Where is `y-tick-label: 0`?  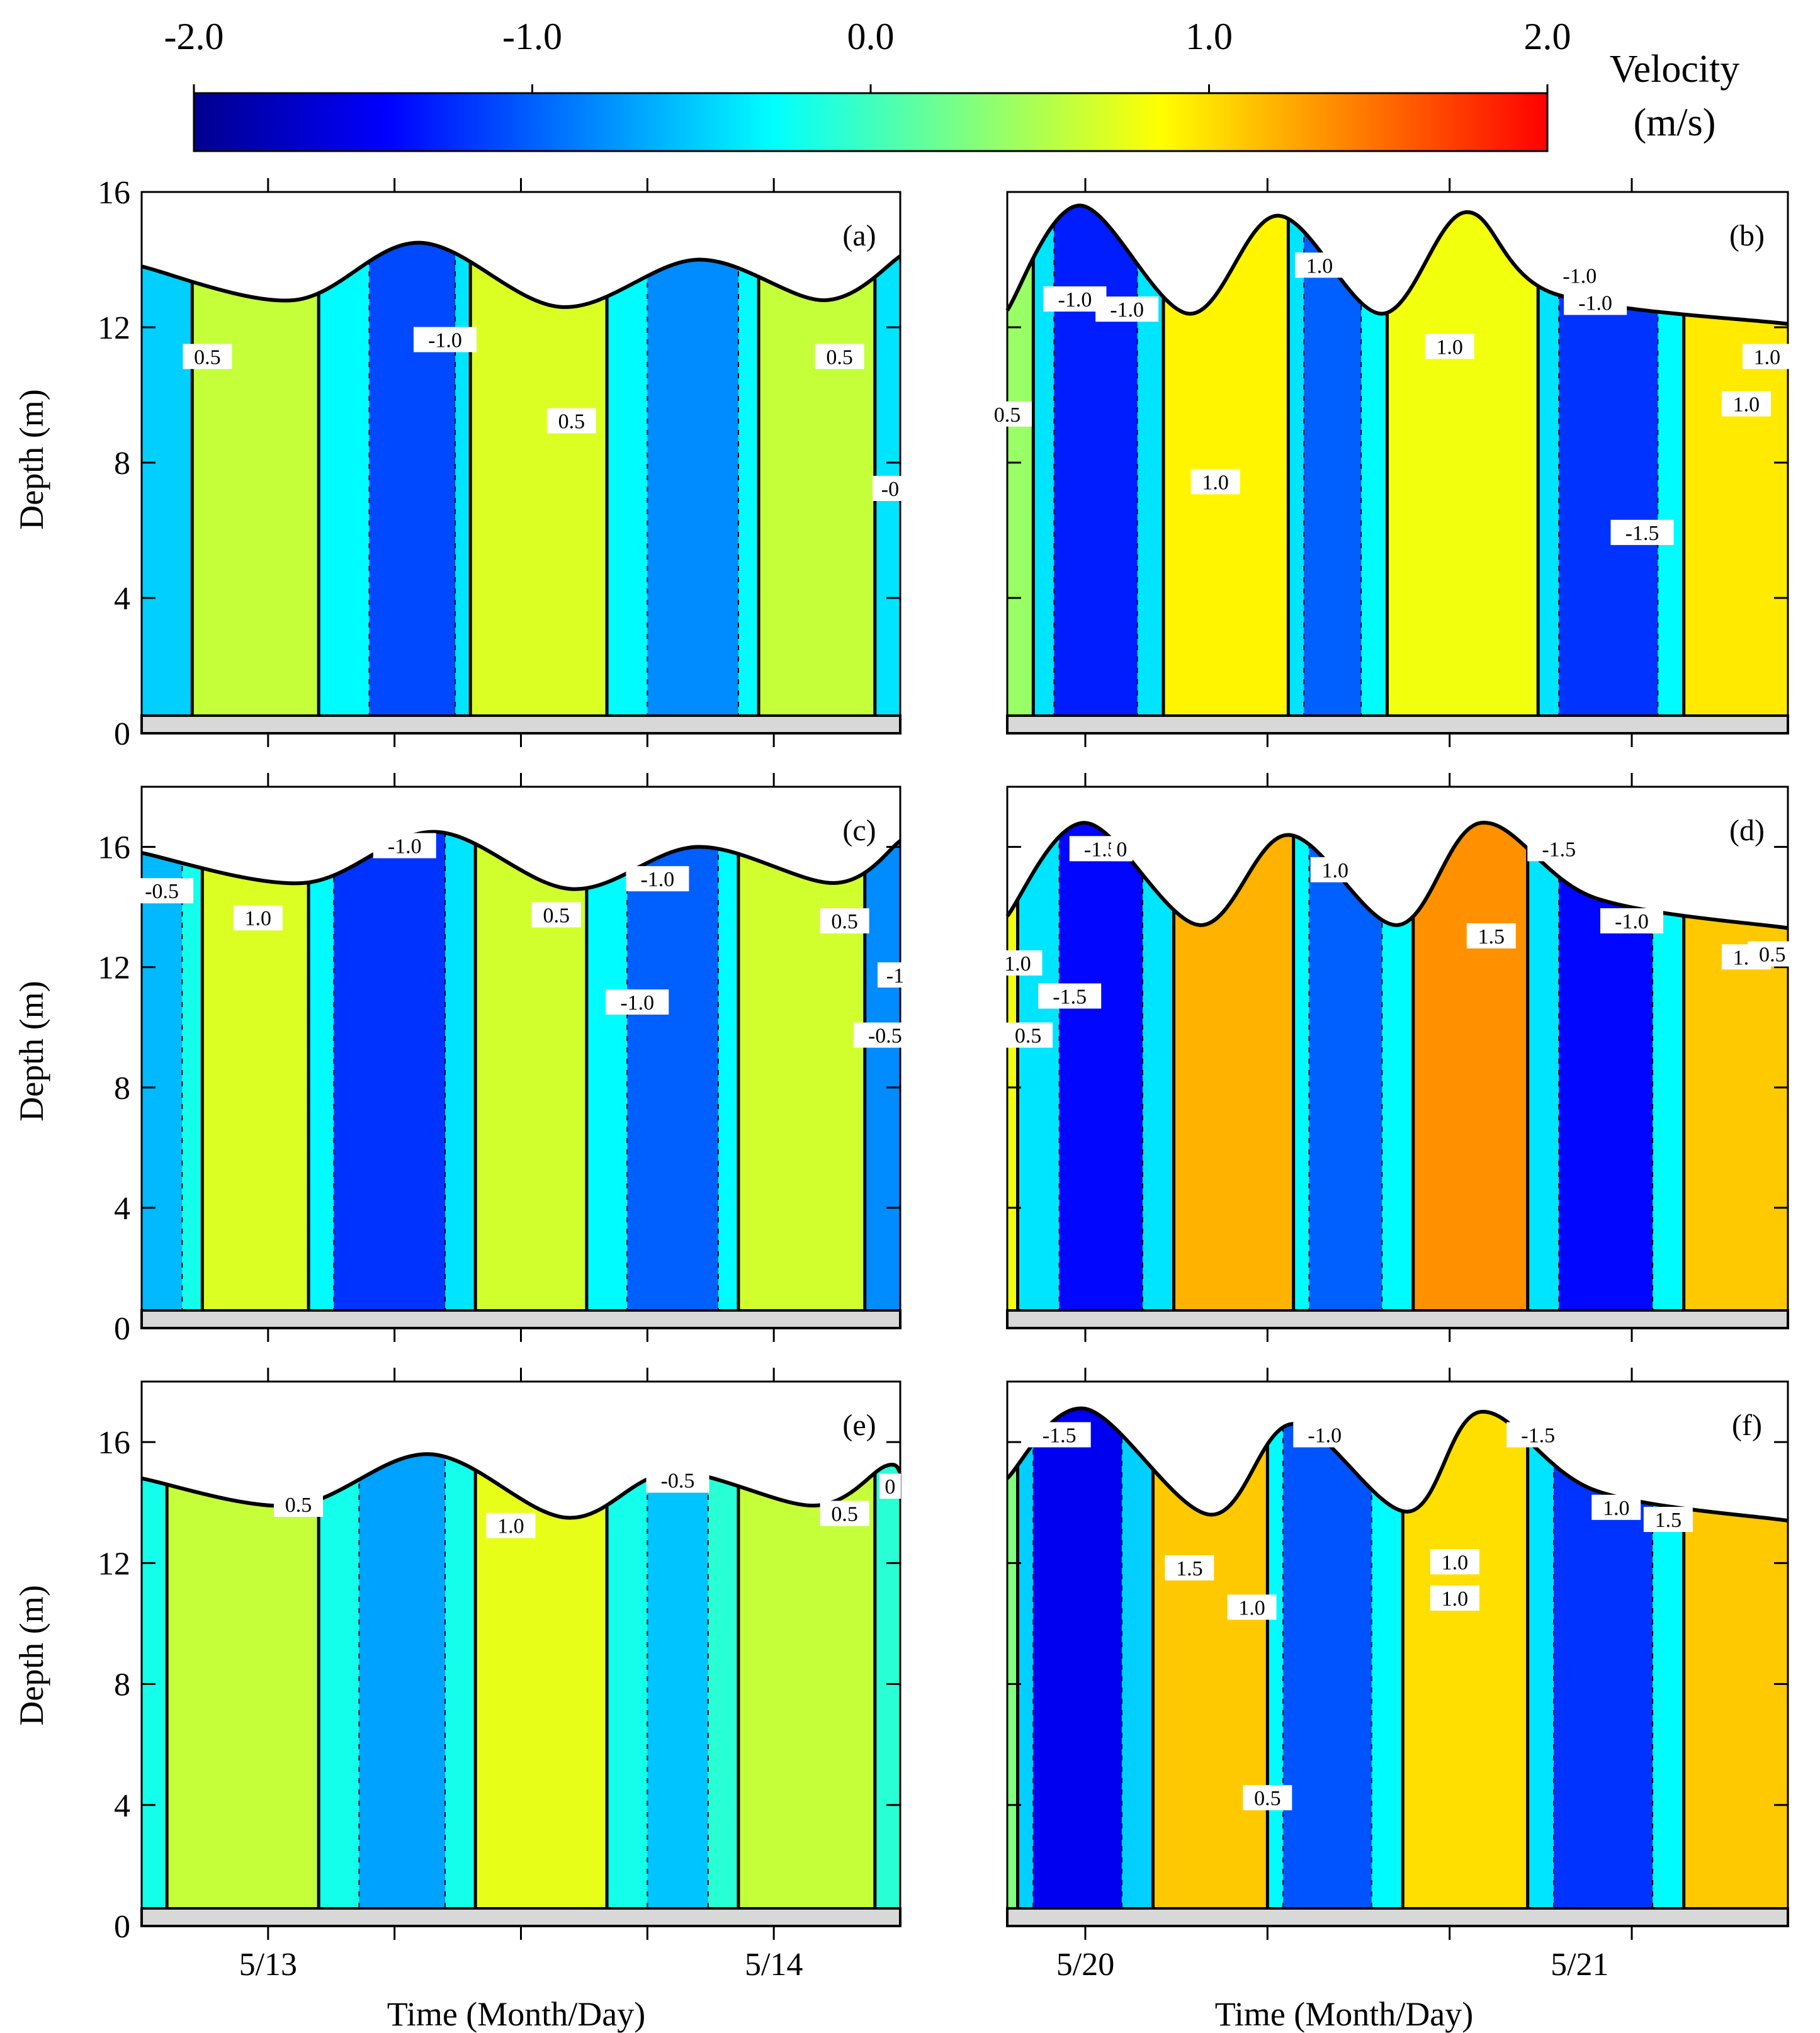 y-tick-label: 0 is located at coordinates (122, 734).